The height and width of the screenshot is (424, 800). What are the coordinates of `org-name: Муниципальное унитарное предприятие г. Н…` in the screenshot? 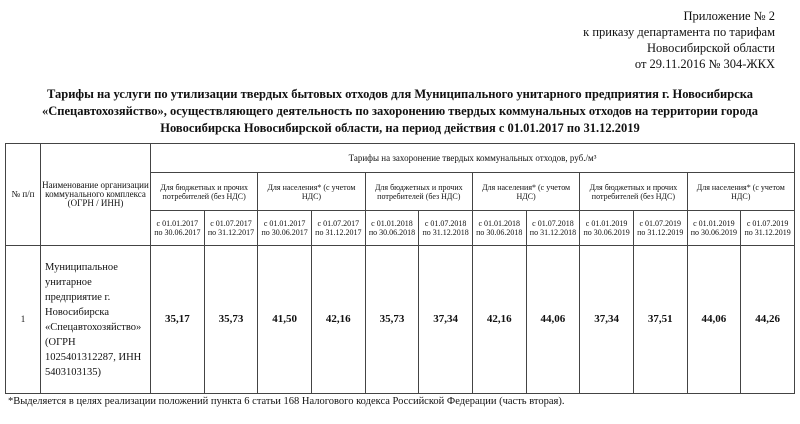 It's located at (95, 319).